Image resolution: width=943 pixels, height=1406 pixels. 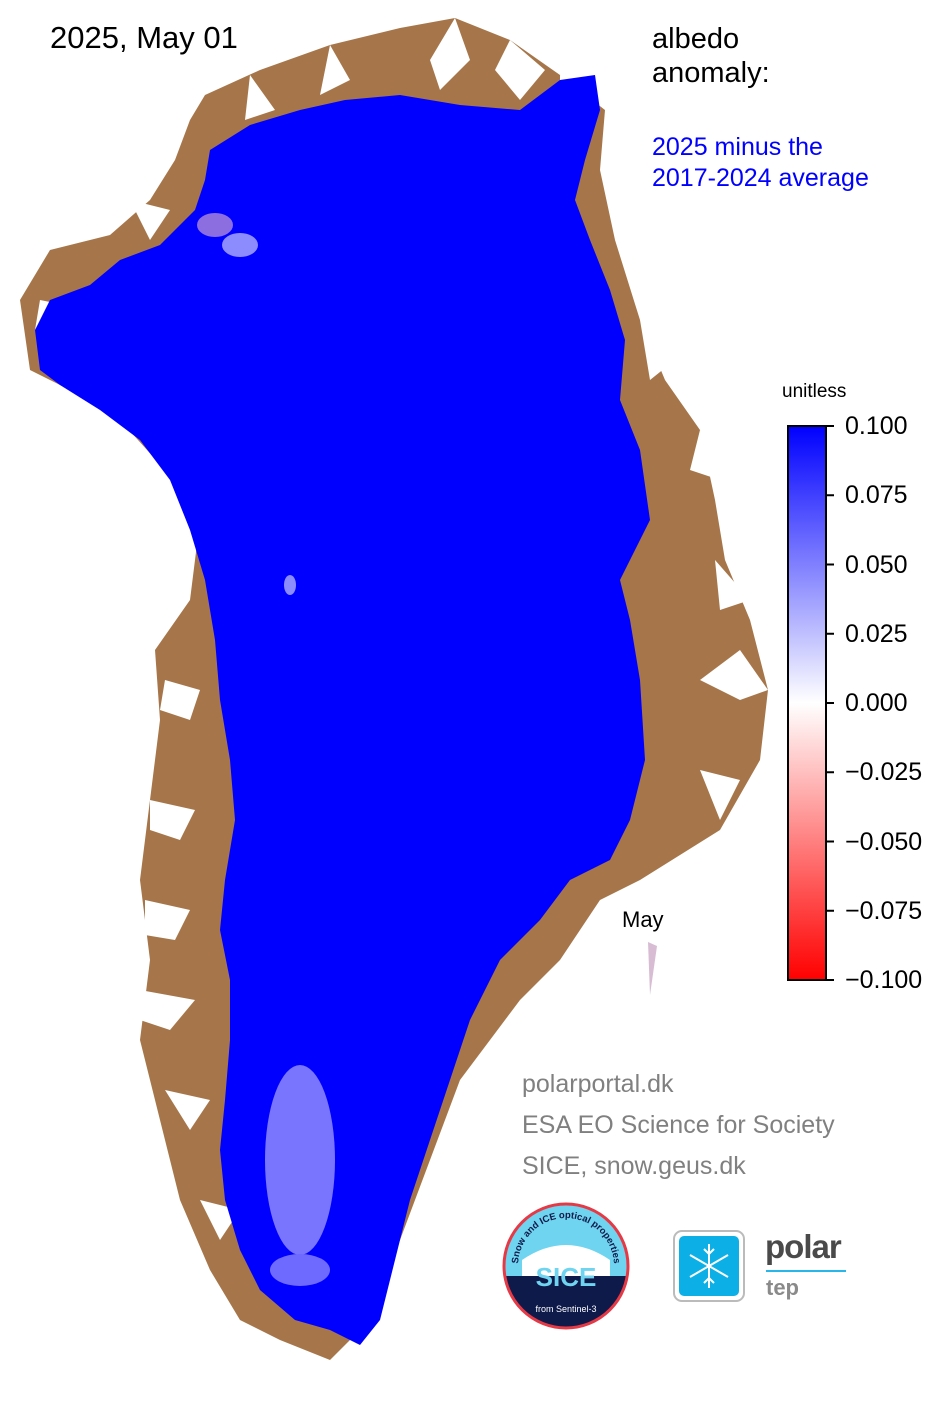 I want to click on colorbar-tick-label: −0.100, so click(x=884, y=980).